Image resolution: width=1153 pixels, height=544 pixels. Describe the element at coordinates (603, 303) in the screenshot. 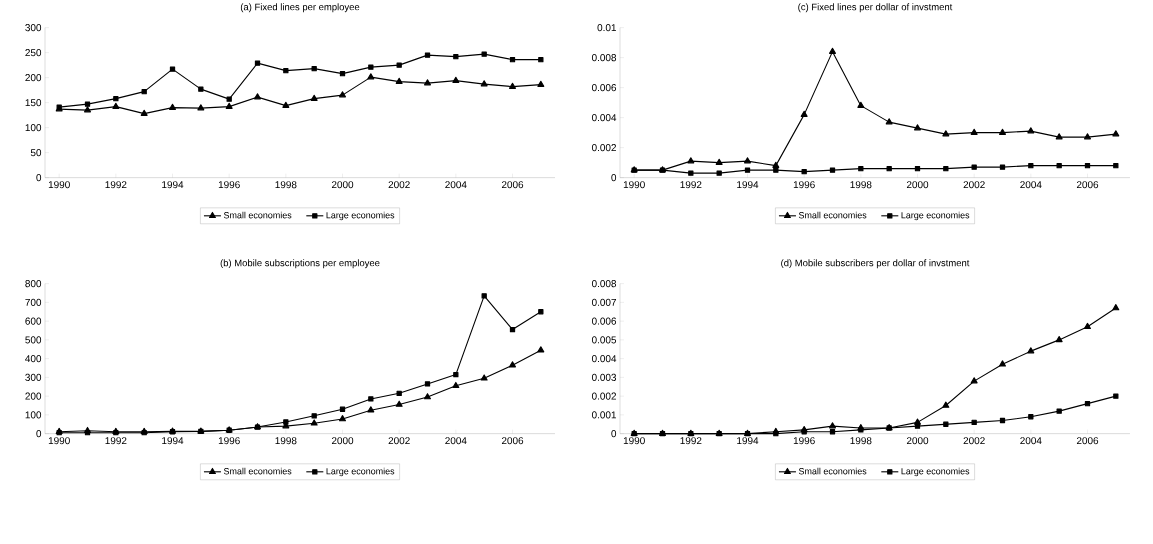

I see `y-tick-label: 0.007` at that location.